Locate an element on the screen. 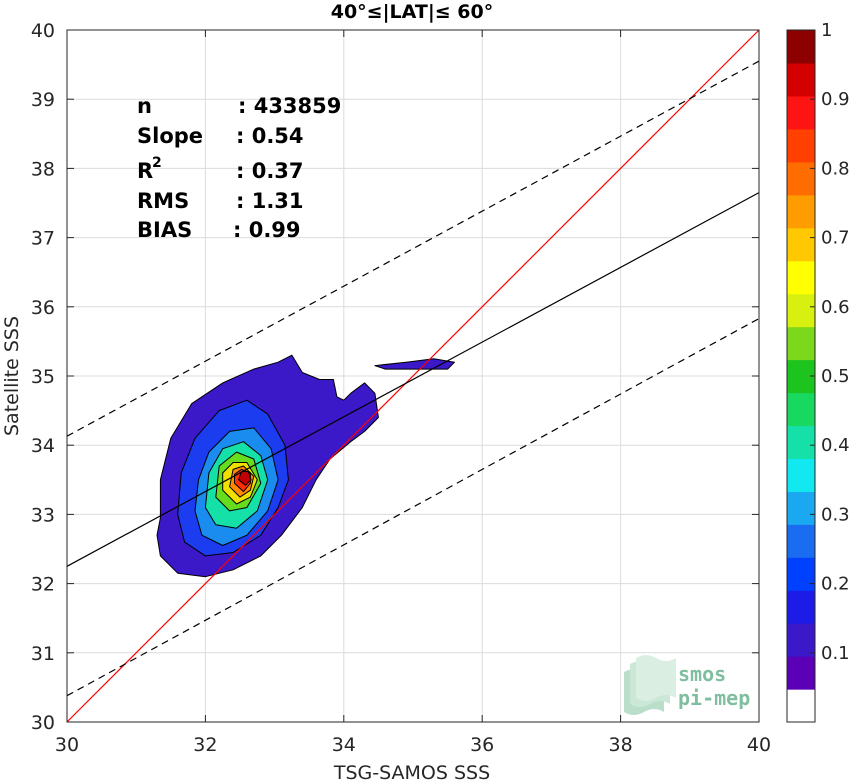 Image resolution: width=855 pixels, height=784 pixels. colorbar-tick-label-7: 0.8 is located at coordinates (835, 168).